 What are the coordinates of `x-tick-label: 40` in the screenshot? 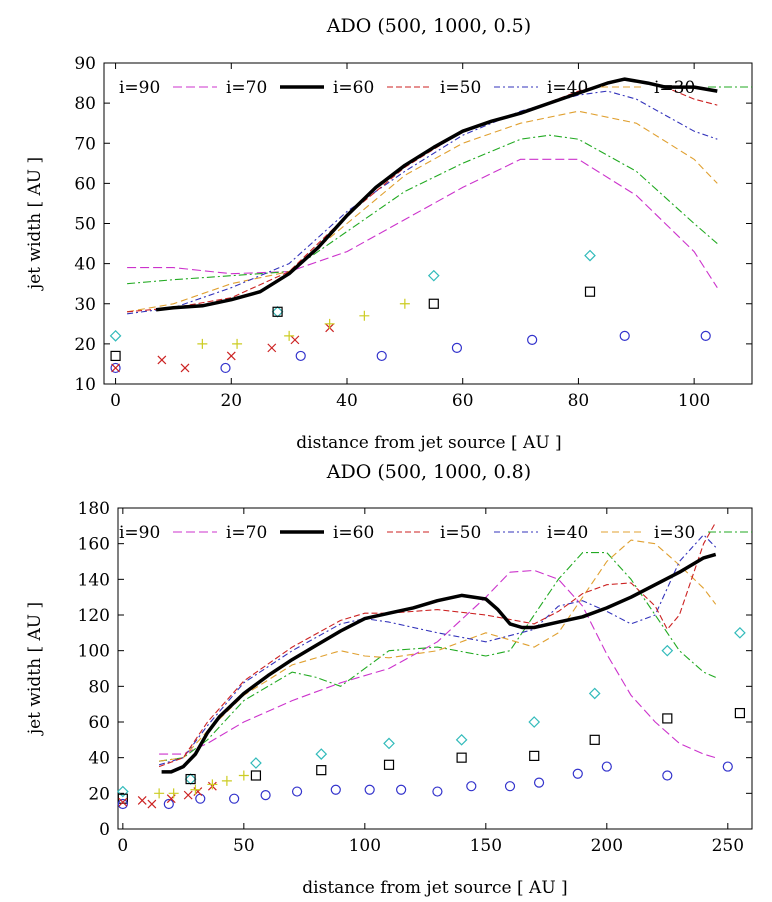 It's located at (347, 401).